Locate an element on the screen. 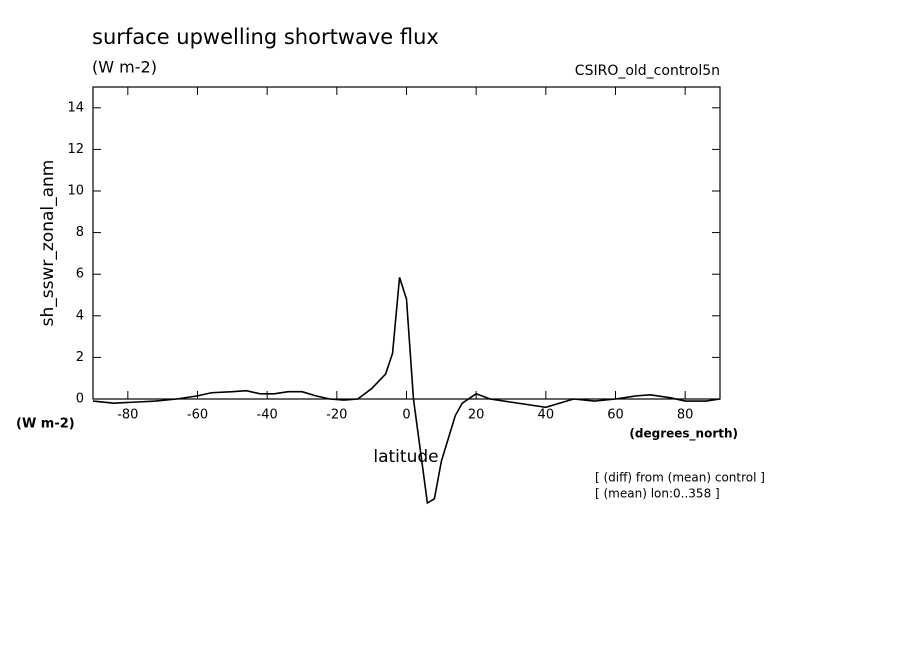  x-units: (degrees_north) is located at coordinates (683, 434).